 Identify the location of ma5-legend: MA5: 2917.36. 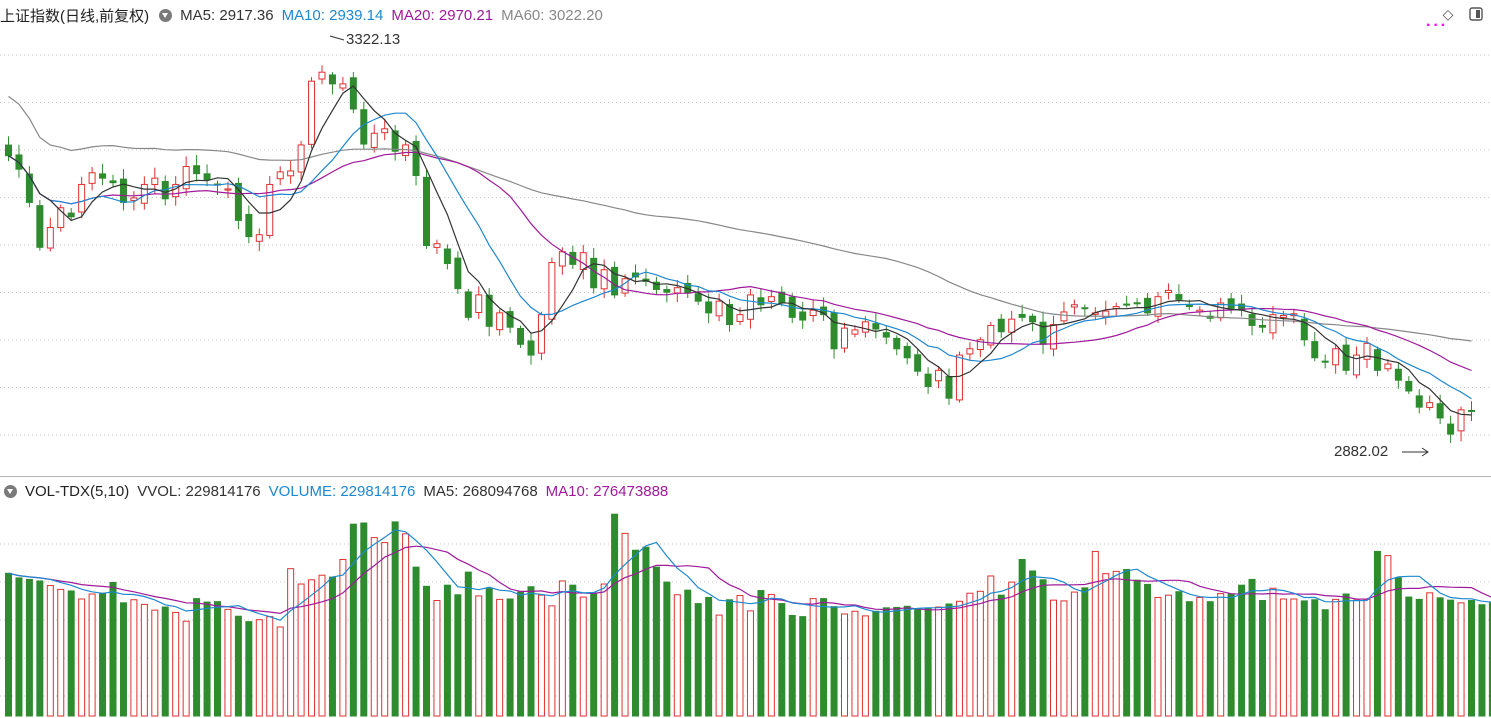
(227, 15).